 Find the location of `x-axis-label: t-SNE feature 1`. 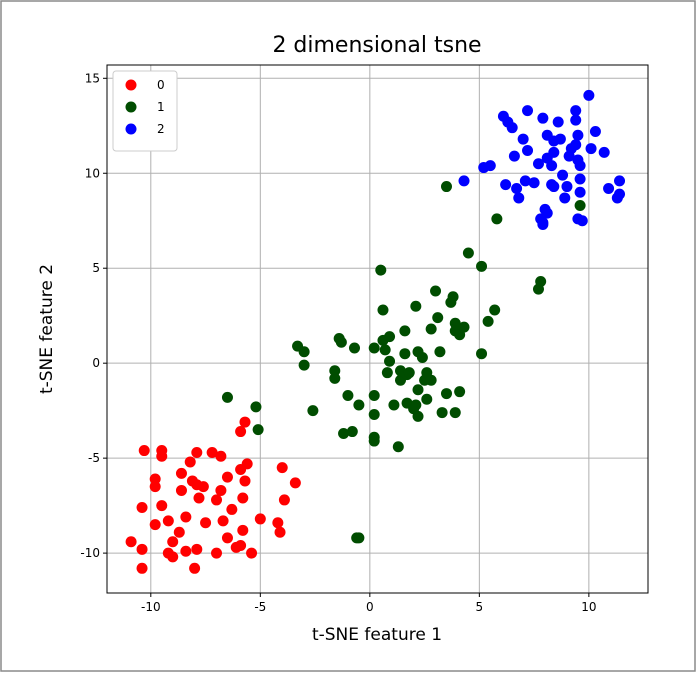

x-axis-label: t-SNE feature 1 is located at coordinates (377, 635).